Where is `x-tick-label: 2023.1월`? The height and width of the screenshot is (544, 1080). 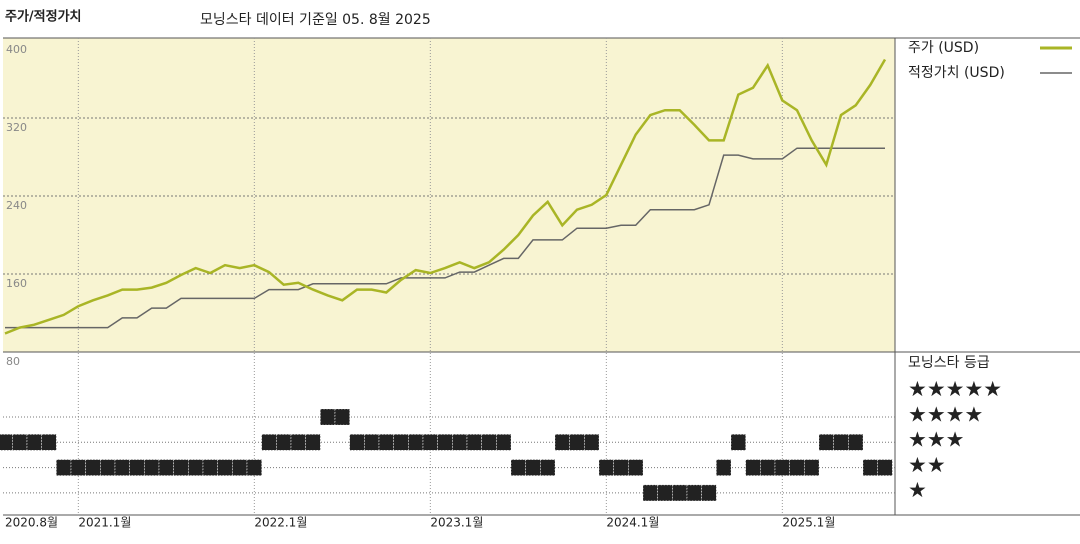 x-tick-label: 2023.1월 is located at coordinates (456, 523).